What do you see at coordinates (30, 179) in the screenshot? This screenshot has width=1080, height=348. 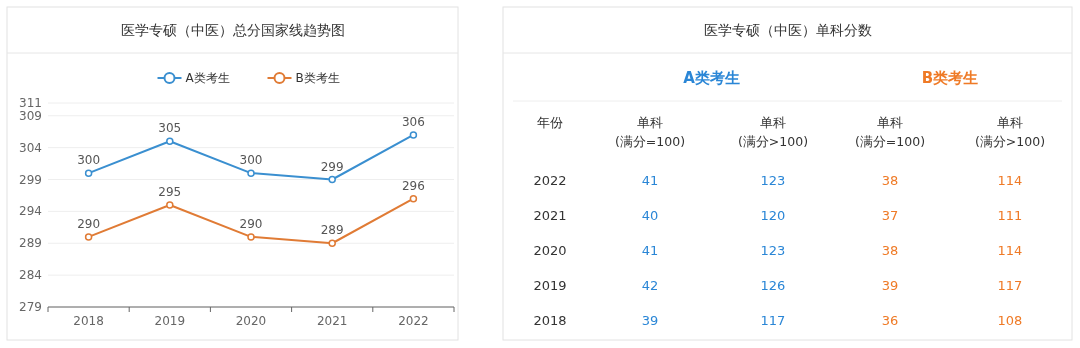 I see `y-tick-label: 299` at bounding box center [30, 179].